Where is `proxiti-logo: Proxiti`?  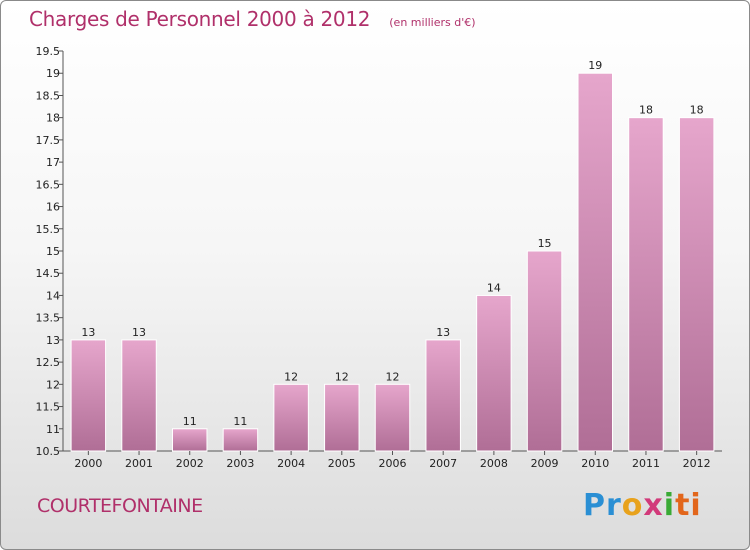
proxiti-logo: Proxiti is located at coordinates (642, 505).